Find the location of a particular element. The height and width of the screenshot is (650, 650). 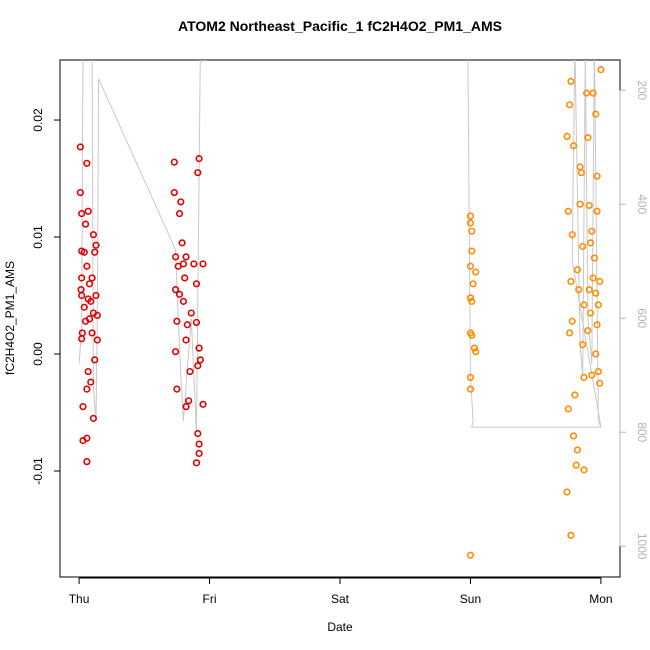

y-axis-label: fC2H4O2_PM1_AMS is located at coordinates (10, 318).